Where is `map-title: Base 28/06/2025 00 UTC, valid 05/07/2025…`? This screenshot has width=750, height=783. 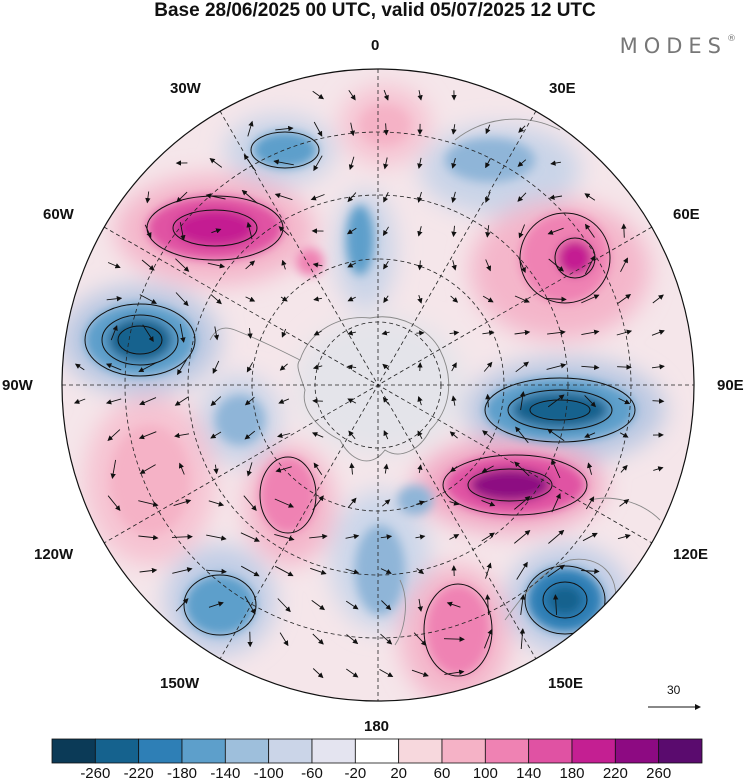
map-title: Base 28/06/2025 00 UTC, valid 05/07/2025… is located at coordinates (375, 10).